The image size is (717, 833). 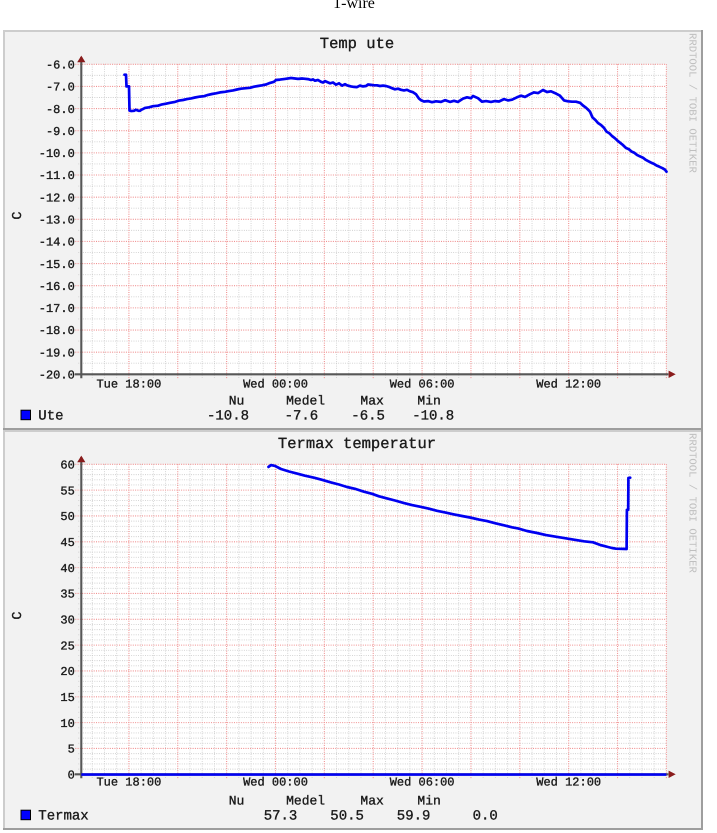 I want to click on svg-text: 0, so click(x=71, y=776).